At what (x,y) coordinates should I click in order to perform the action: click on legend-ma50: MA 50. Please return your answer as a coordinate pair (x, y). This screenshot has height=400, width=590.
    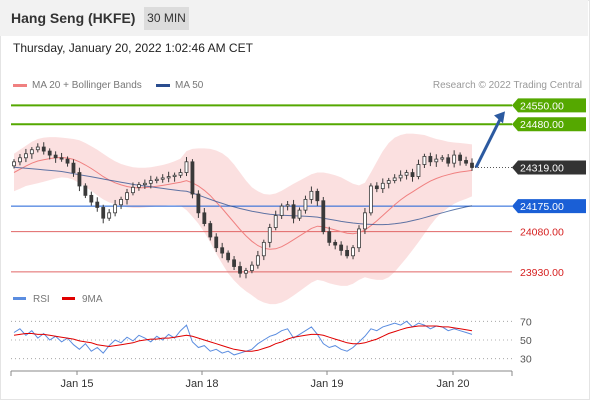
    Looking at the image, I should click on (179, 85).